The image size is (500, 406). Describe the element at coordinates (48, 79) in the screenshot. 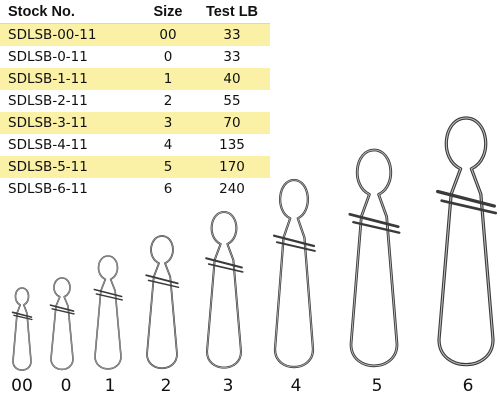

I see `cell-stock: SDLSB-1-11` at that location.